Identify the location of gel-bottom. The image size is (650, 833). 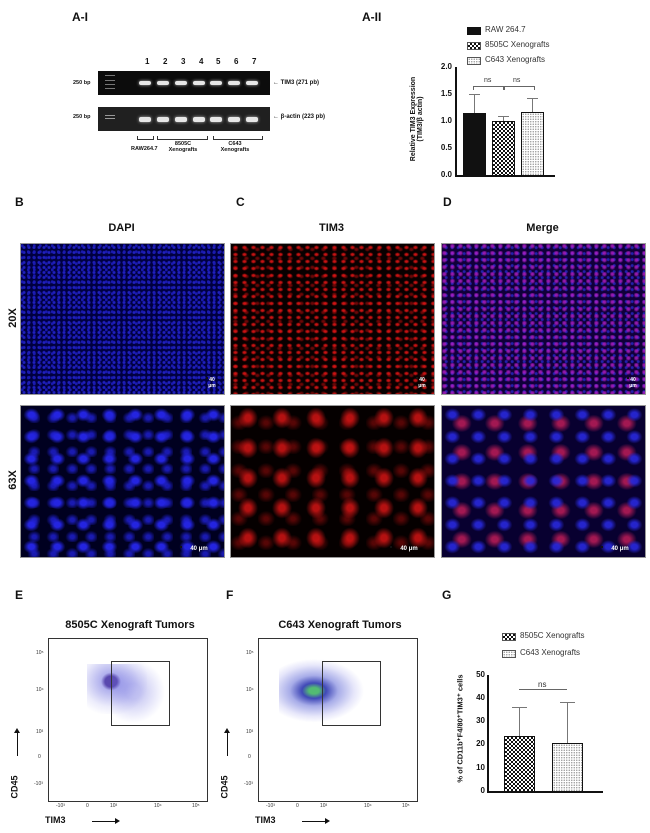
(184, 119).